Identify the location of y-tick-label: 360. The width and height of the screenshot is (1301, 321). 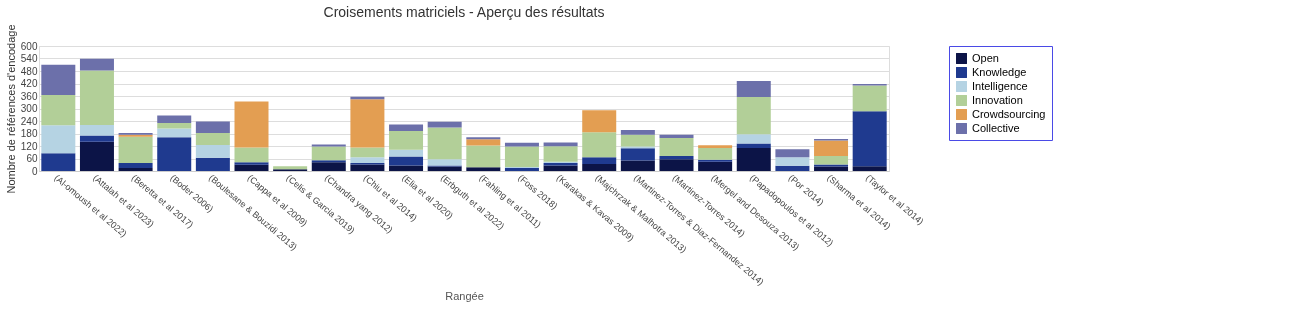
(29, 96).